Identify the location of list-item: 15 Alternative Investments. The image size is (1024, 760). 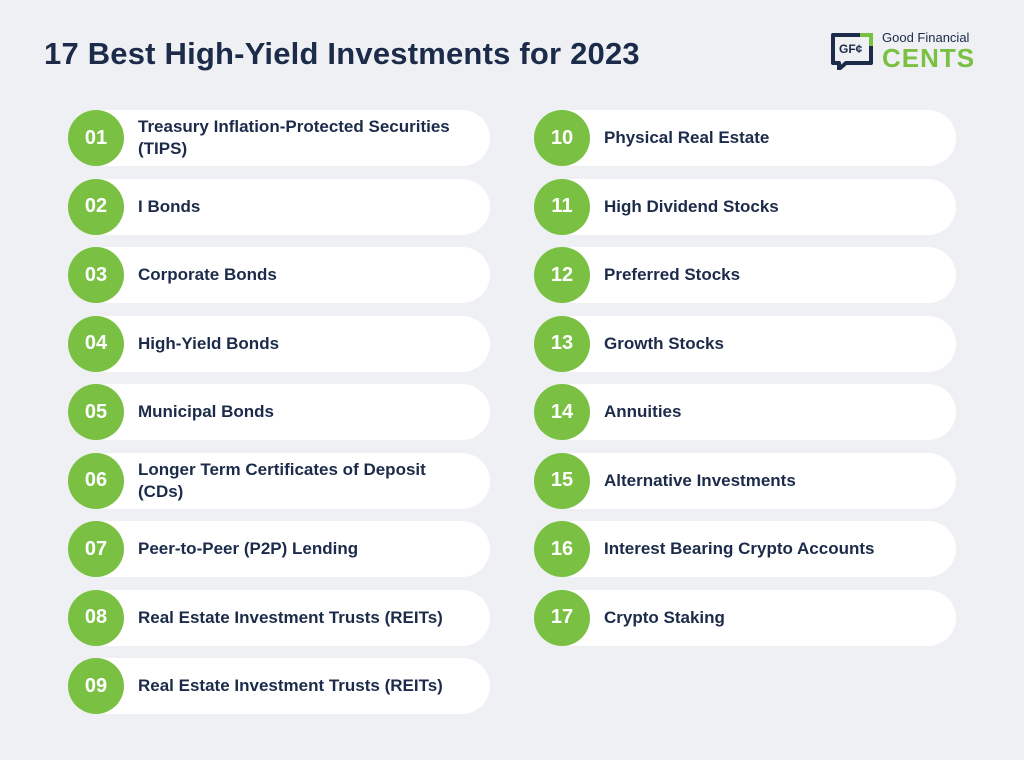
(745, 480).